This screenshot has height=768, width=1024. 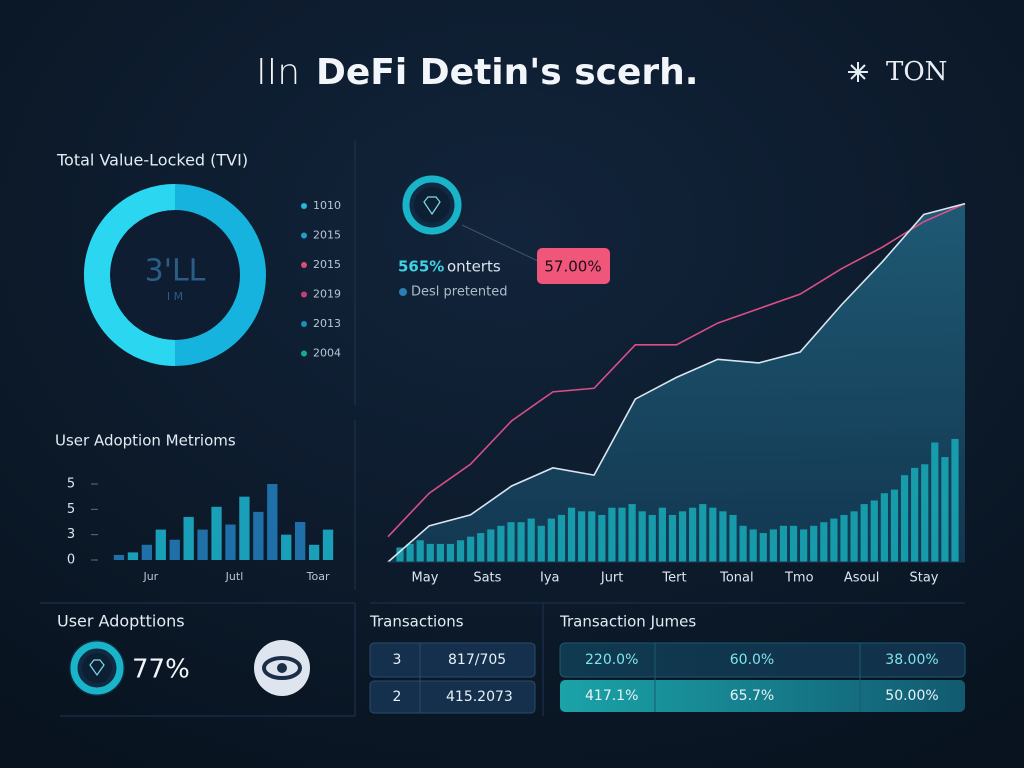 I want to click on callout: 57.00%, so click(x=572, y=267).